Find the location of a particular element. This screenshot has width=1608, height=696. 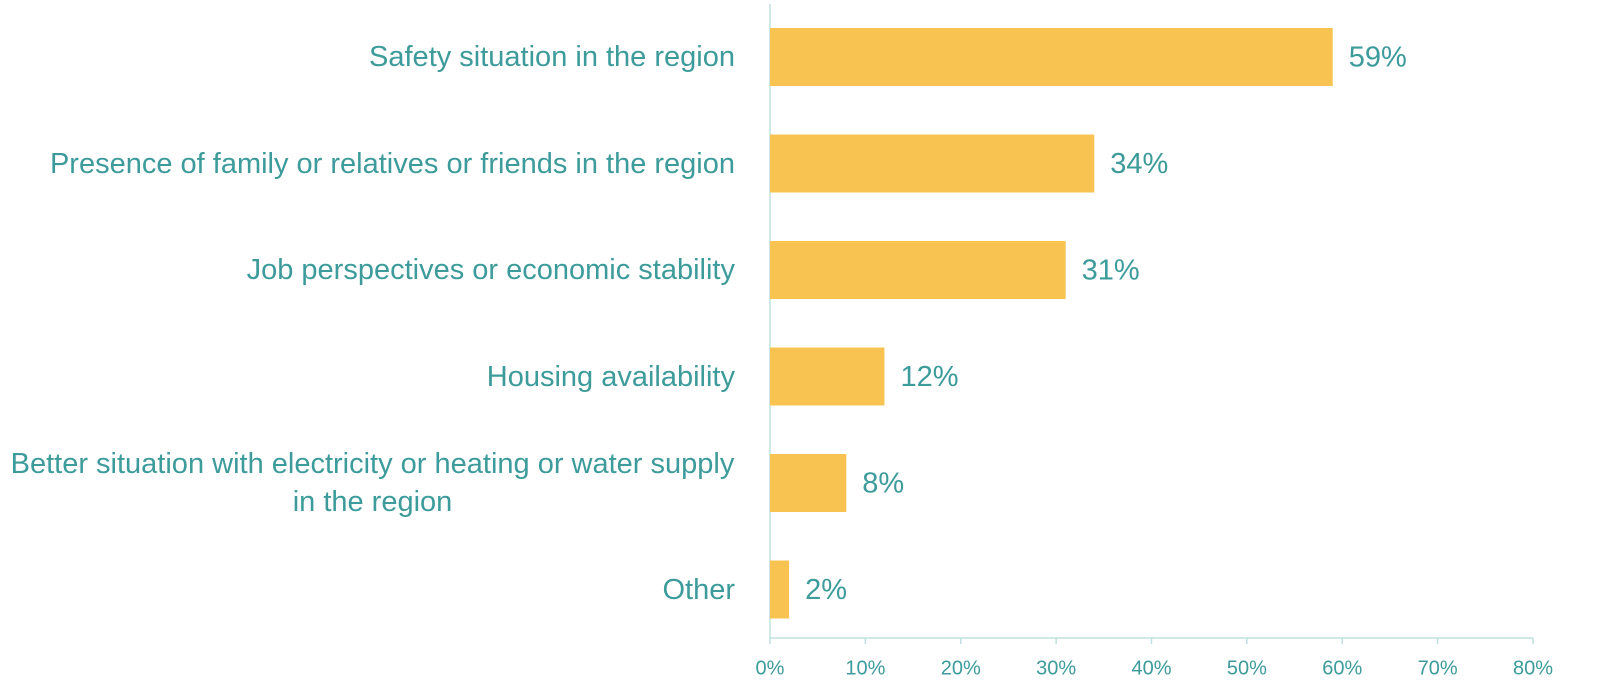

x-tick-label: 40% is located at coordinates (1151, 668).